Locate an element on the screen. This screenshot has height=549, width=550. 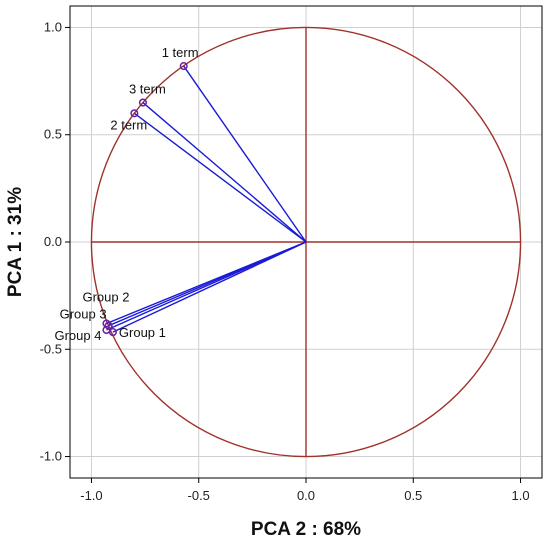
y-axis-title: PCA 1 : 31% is located at coordinates (15, 242).